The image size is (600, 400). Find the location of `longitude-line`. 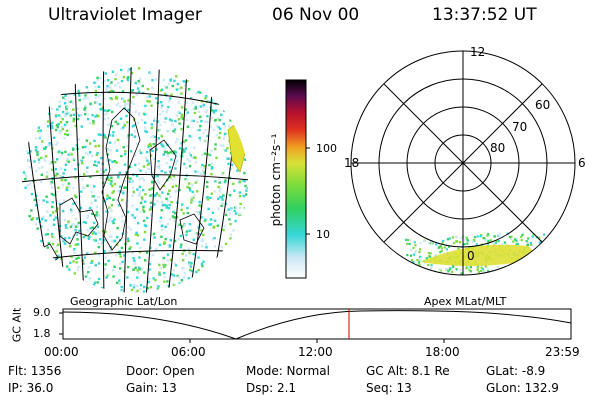

longitude-line is located at coordinates (103, 180).